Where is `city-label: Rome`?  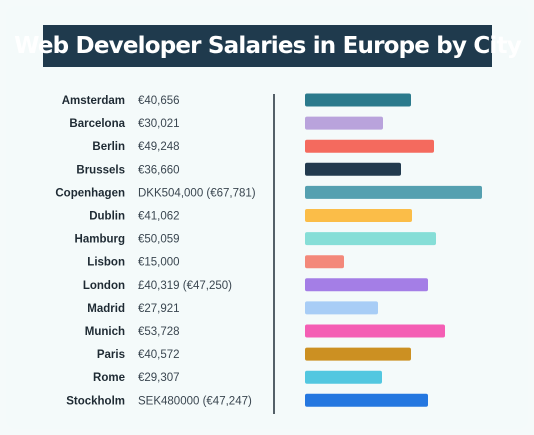 city-label: Rome is located at coordinates (109, 378).